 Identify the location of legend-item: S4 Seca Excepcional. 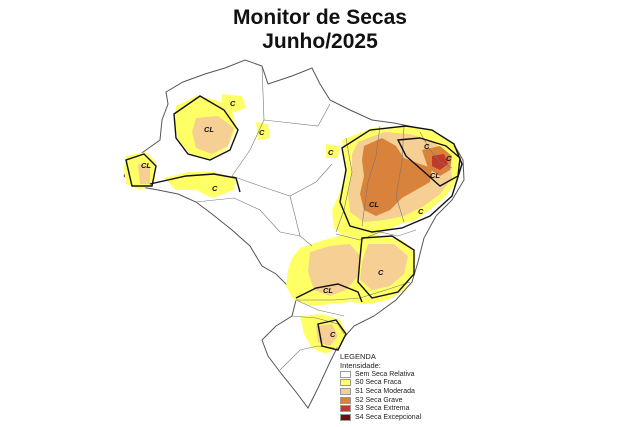
(400, 417).